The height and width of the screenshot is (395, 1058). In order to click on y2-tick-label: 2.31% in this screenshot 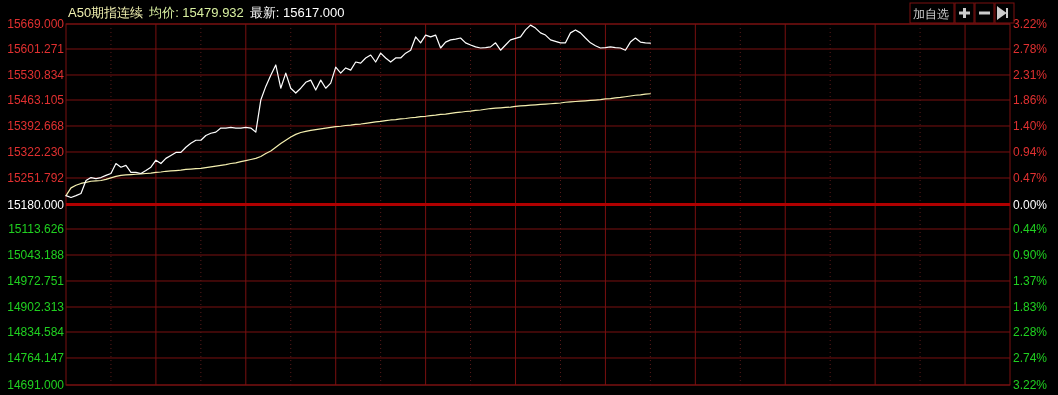, I will do `click(1030, 75)`.